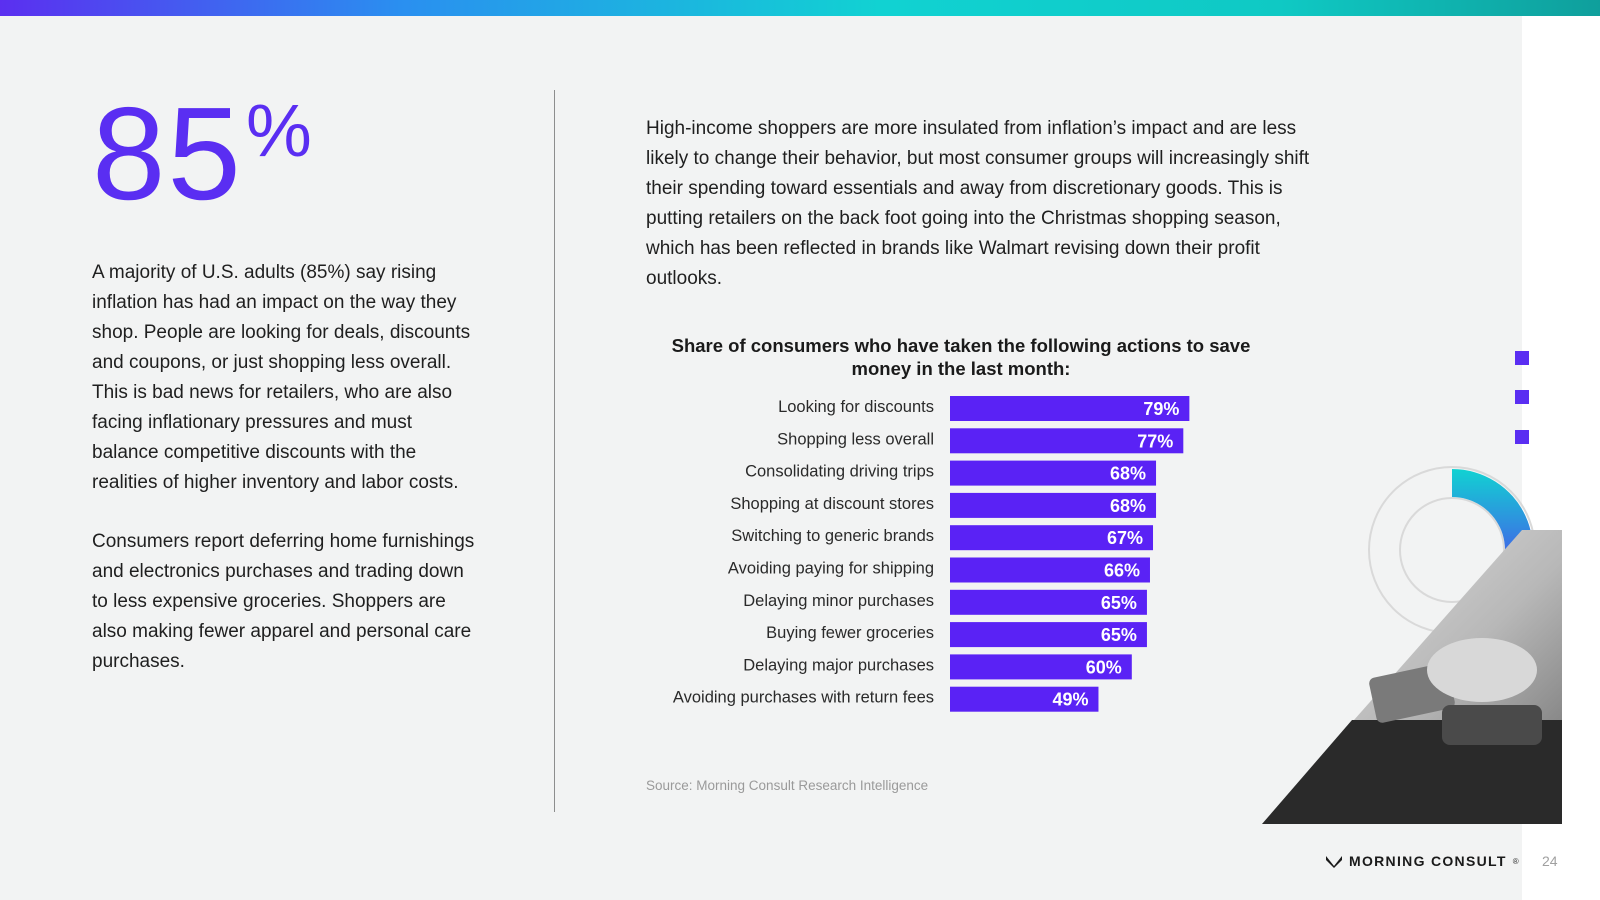 The image size is (1600, 900). Describe the element at coordinates (1515, 861) in the screenshot. I see `brand-registered-mark: ®` at that location.